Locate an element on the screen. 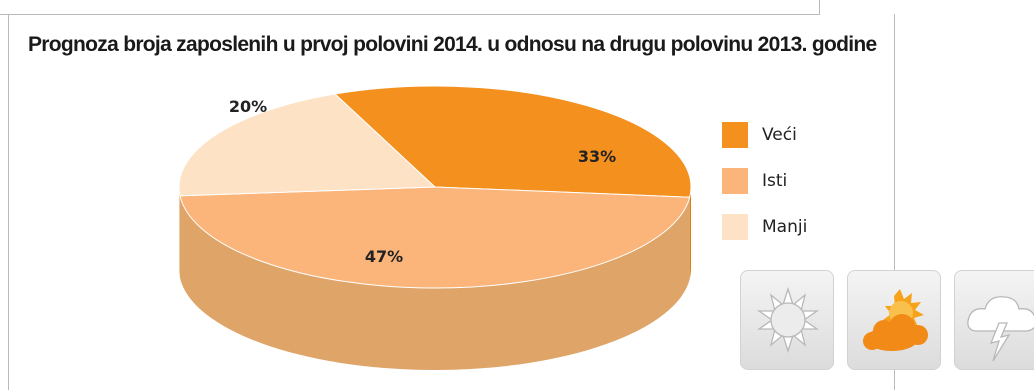  legend-swatch-isti is located at coordinates (735, 181).